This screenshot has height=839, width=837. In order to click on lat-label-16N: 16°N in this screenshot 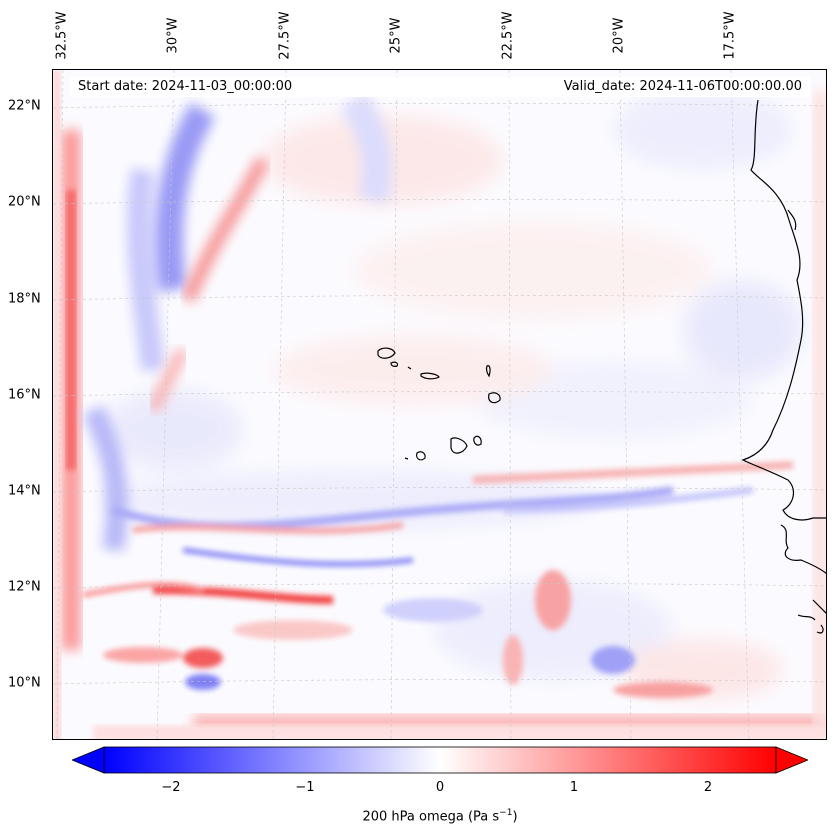, I will do `click(24, 395)`.